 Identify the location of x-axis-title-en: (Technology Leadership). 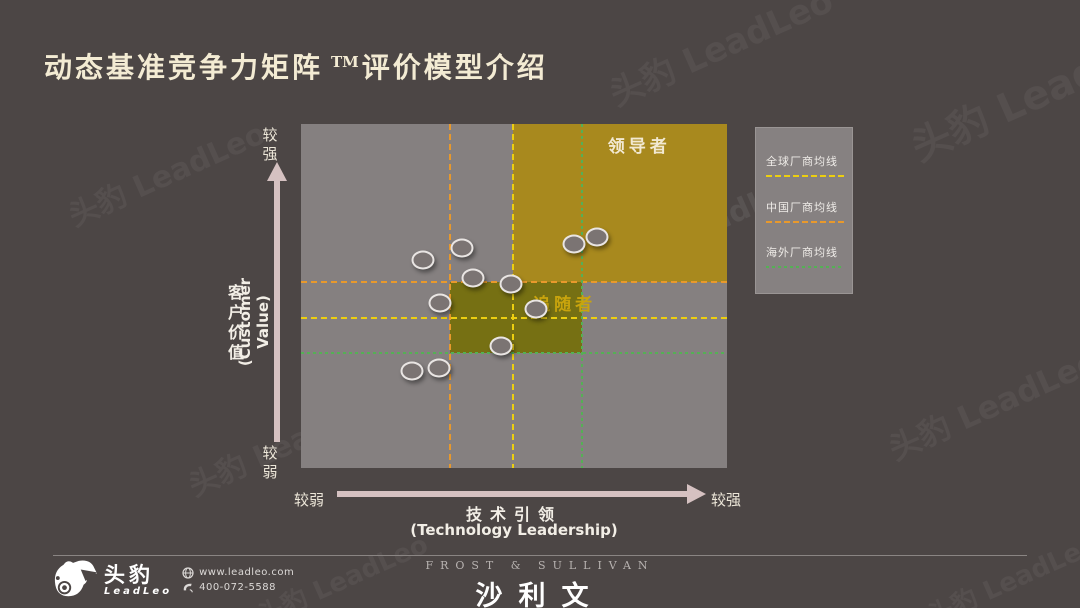
(514, 530).